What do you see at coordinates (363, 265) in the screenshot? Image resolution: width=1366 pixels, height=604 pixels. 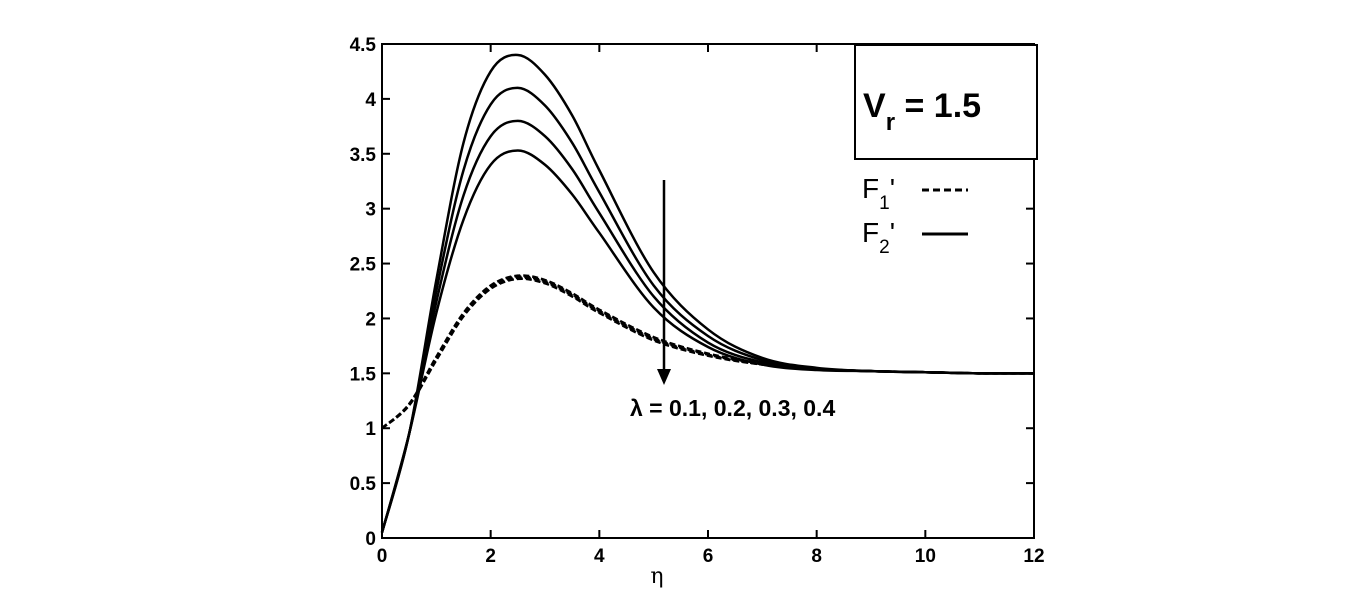 I see `y-tick-label: 2.5` at bounding box center [363, 265].